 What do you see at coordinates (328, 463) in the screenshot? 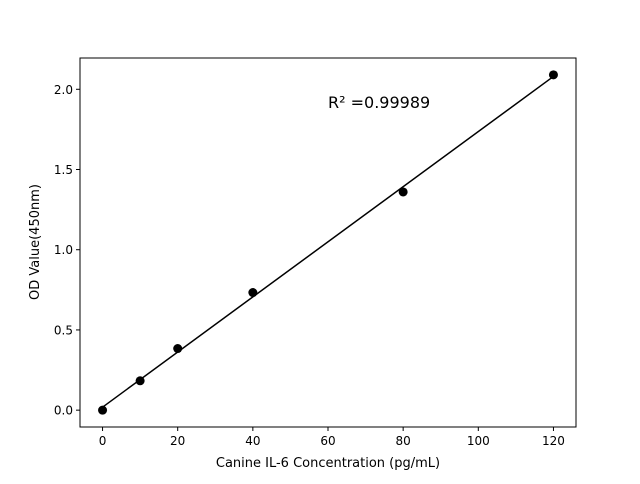
I see `x-axis-label: Canine IL-6 Concentration (pg/mL)` at bounding box center [328, 463].